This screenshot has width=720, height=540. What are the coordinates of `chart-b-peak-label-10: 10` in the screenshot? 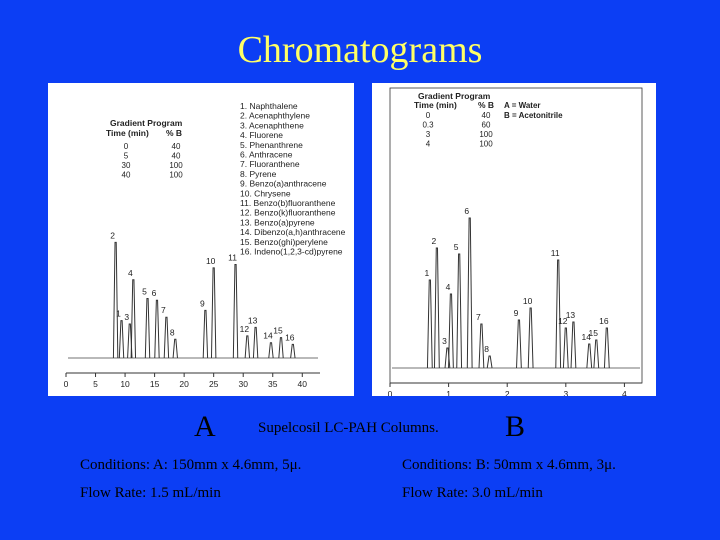 It's located at (528, 301).